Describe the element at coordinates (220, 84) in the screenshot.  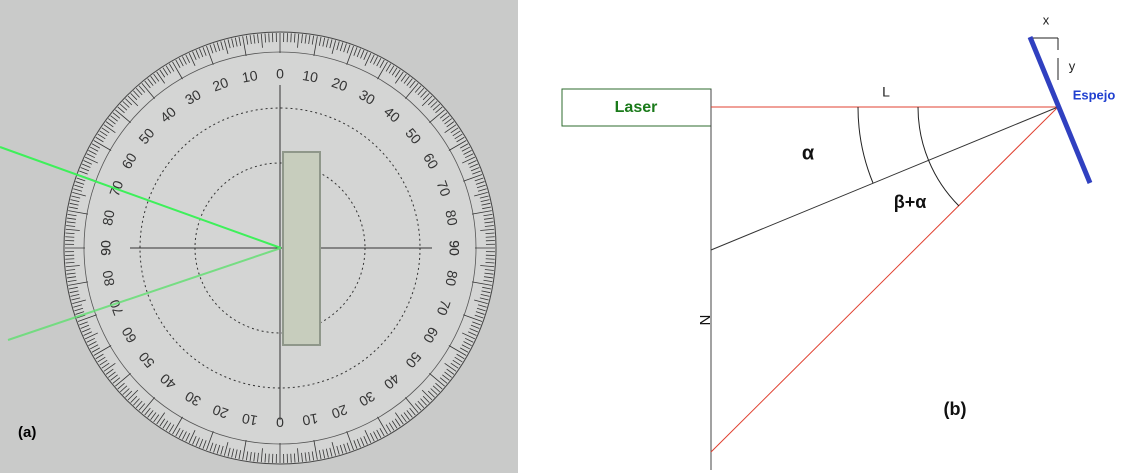
I see `scale-label: 20` at that location.